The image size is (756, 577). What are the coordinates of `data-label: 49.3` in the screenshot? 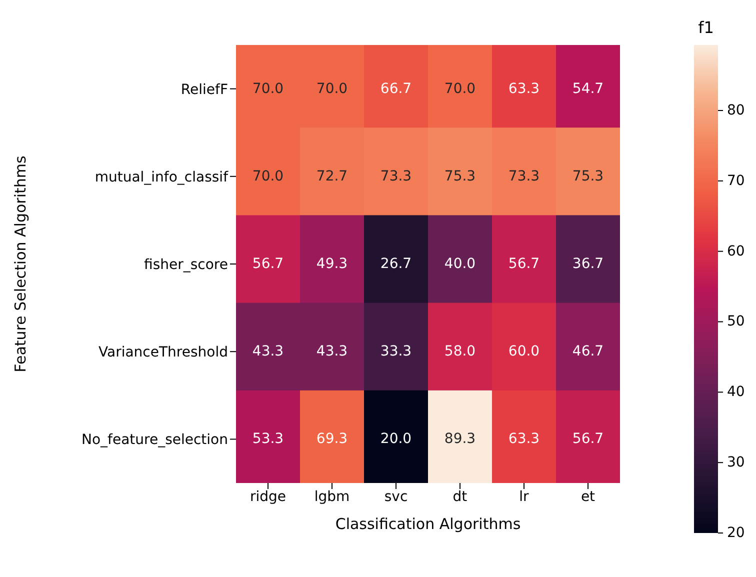 It's located at (332, 264).